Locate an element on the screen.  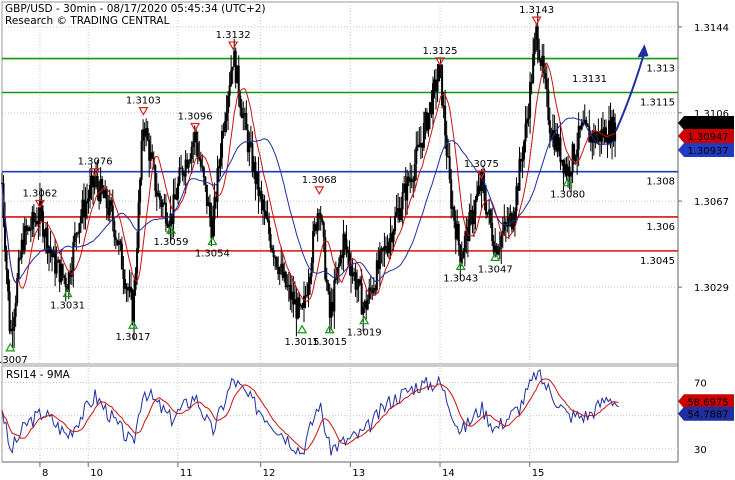
pivot-low-label: 1.3054 is located at coordinates (212, 254).